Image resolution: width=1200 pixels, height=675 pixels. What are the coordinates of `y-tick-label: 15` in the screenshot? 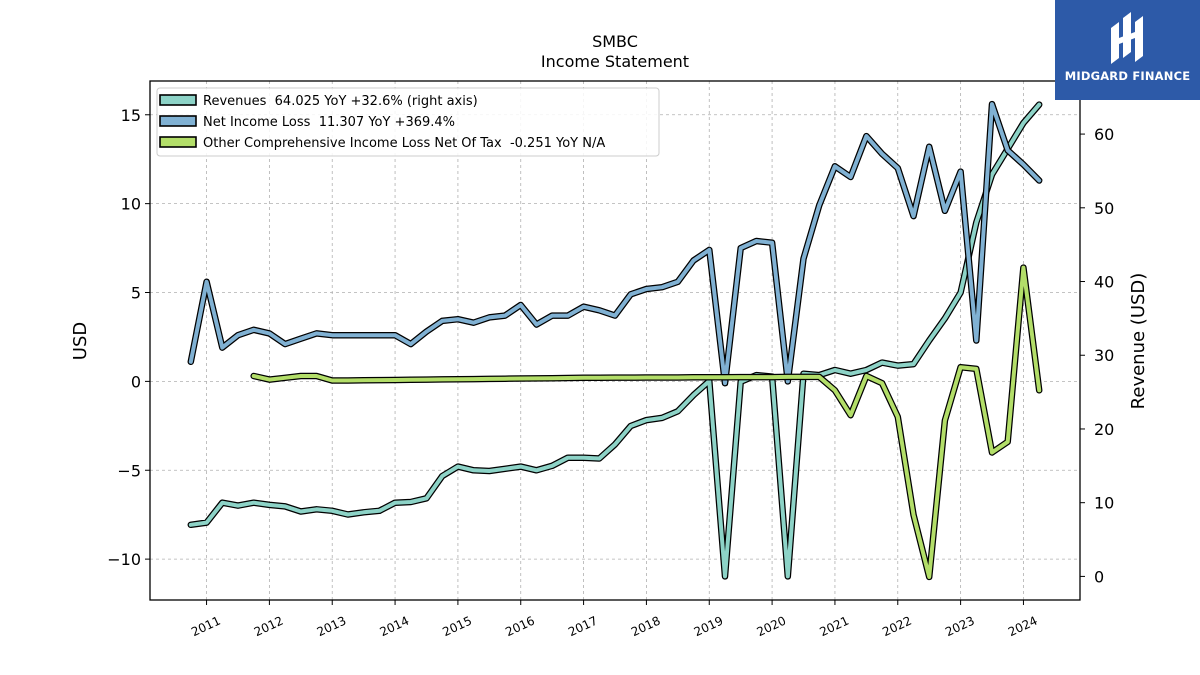 It's located at (131, 115).